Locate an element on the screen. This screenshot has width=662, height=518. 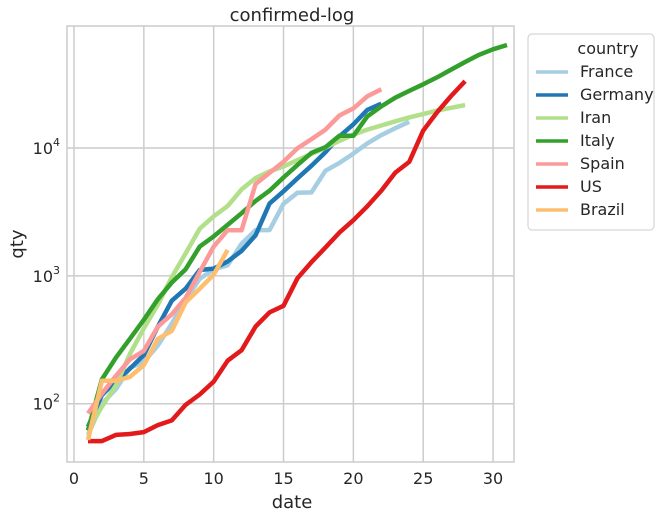
legend-frame is located at coordinates (591, 132).